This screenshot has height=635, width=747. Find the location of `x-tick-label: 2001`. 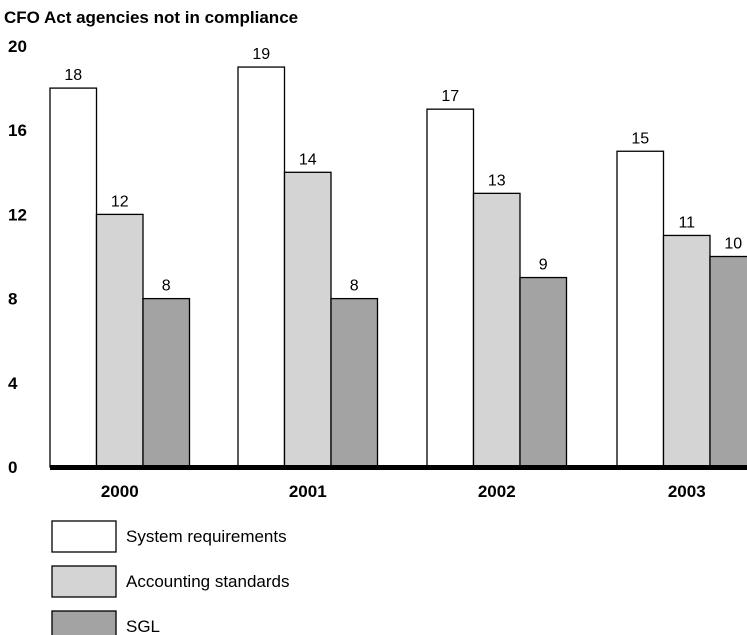

x-tick-label: 2001 is located at coordinates (308, 491).